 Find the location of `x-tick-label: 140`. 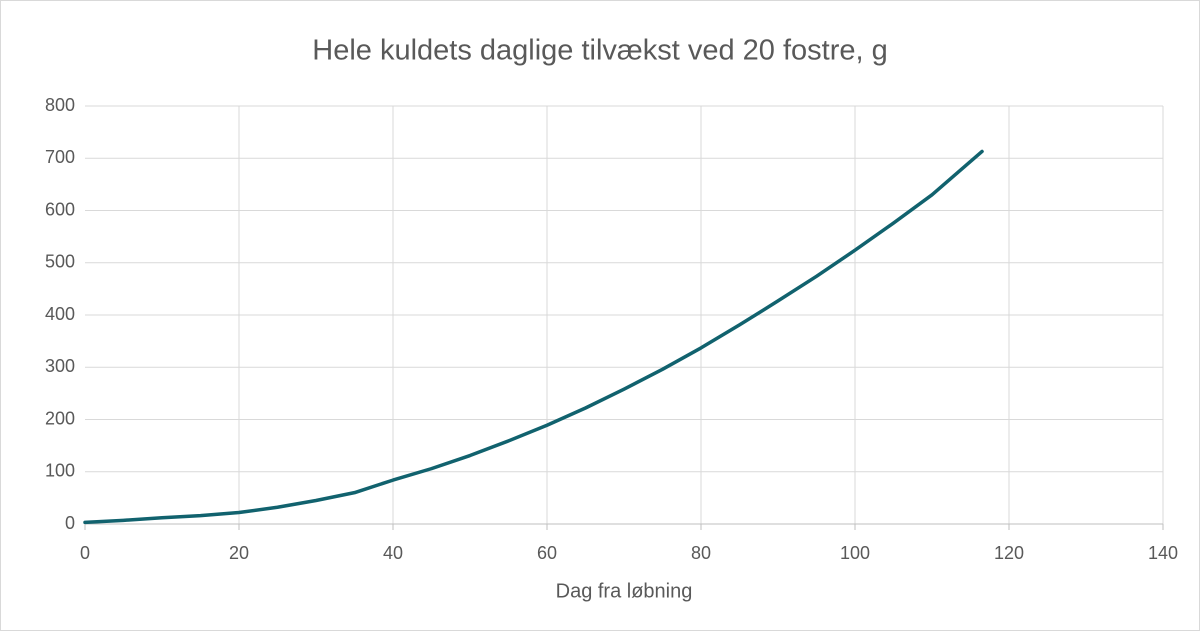

x-tick-label: 140 is located at coordinates (1163, 553).